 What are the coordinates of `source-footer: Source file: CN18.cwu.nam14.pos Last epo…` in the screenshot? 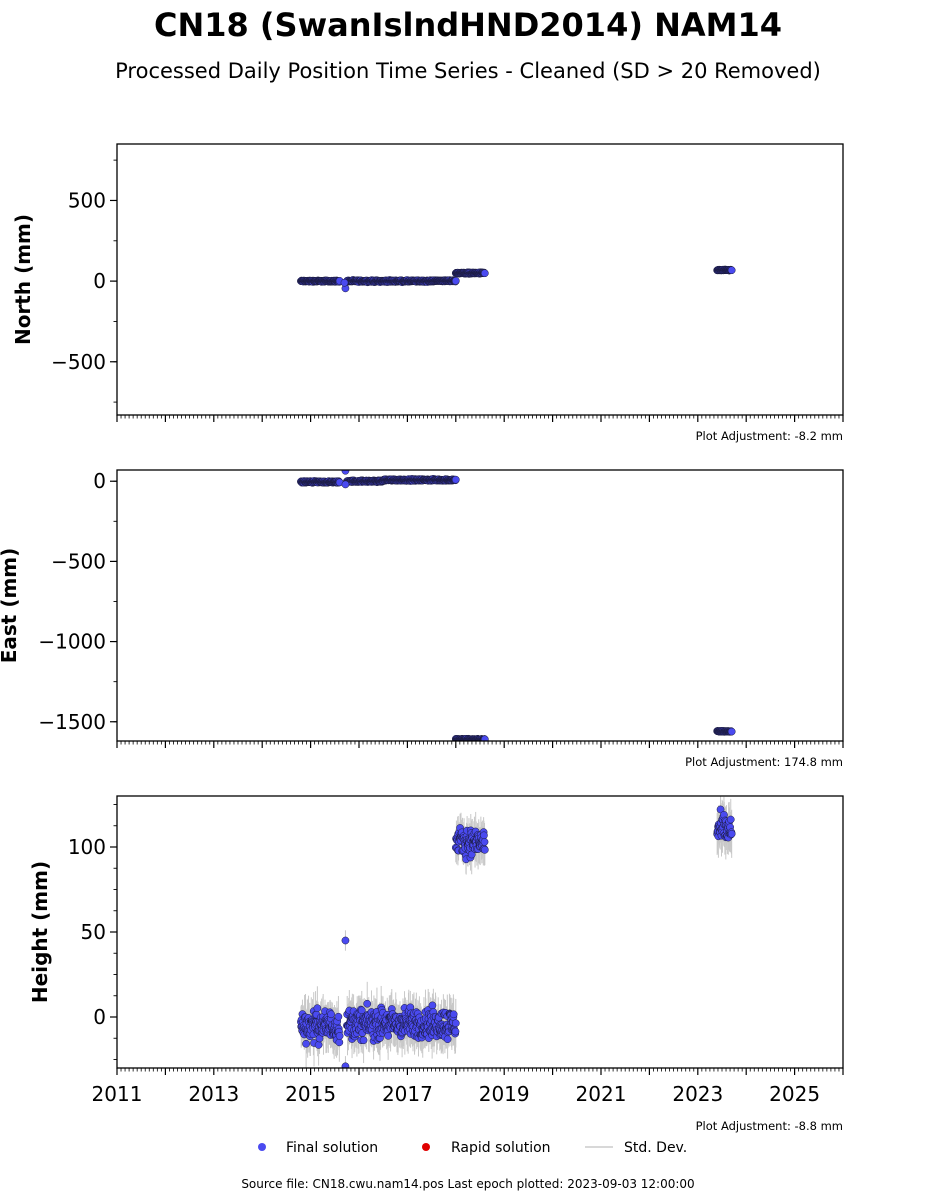 It's located at (467, 1184).